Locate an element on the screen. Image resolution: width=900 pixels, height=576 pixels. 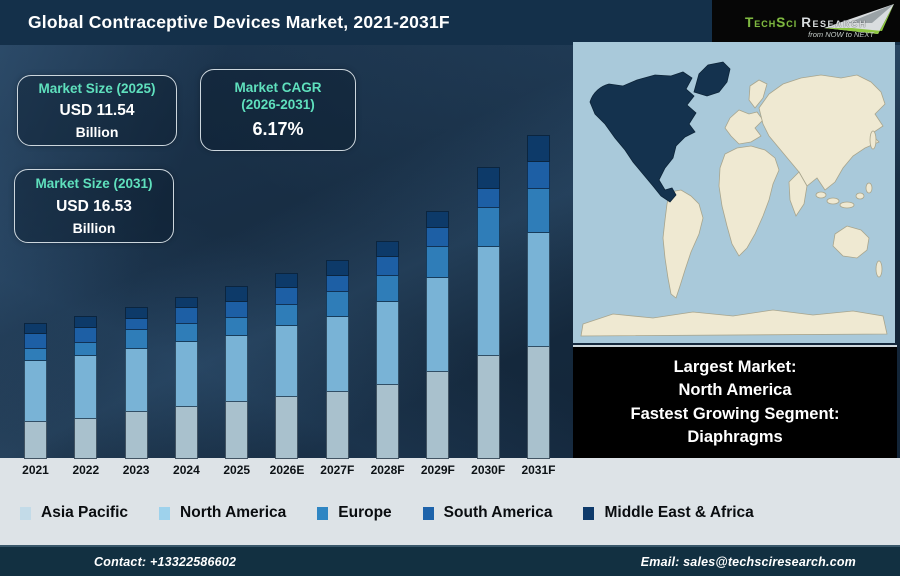
map-japan is located at coordinates (873, 140).